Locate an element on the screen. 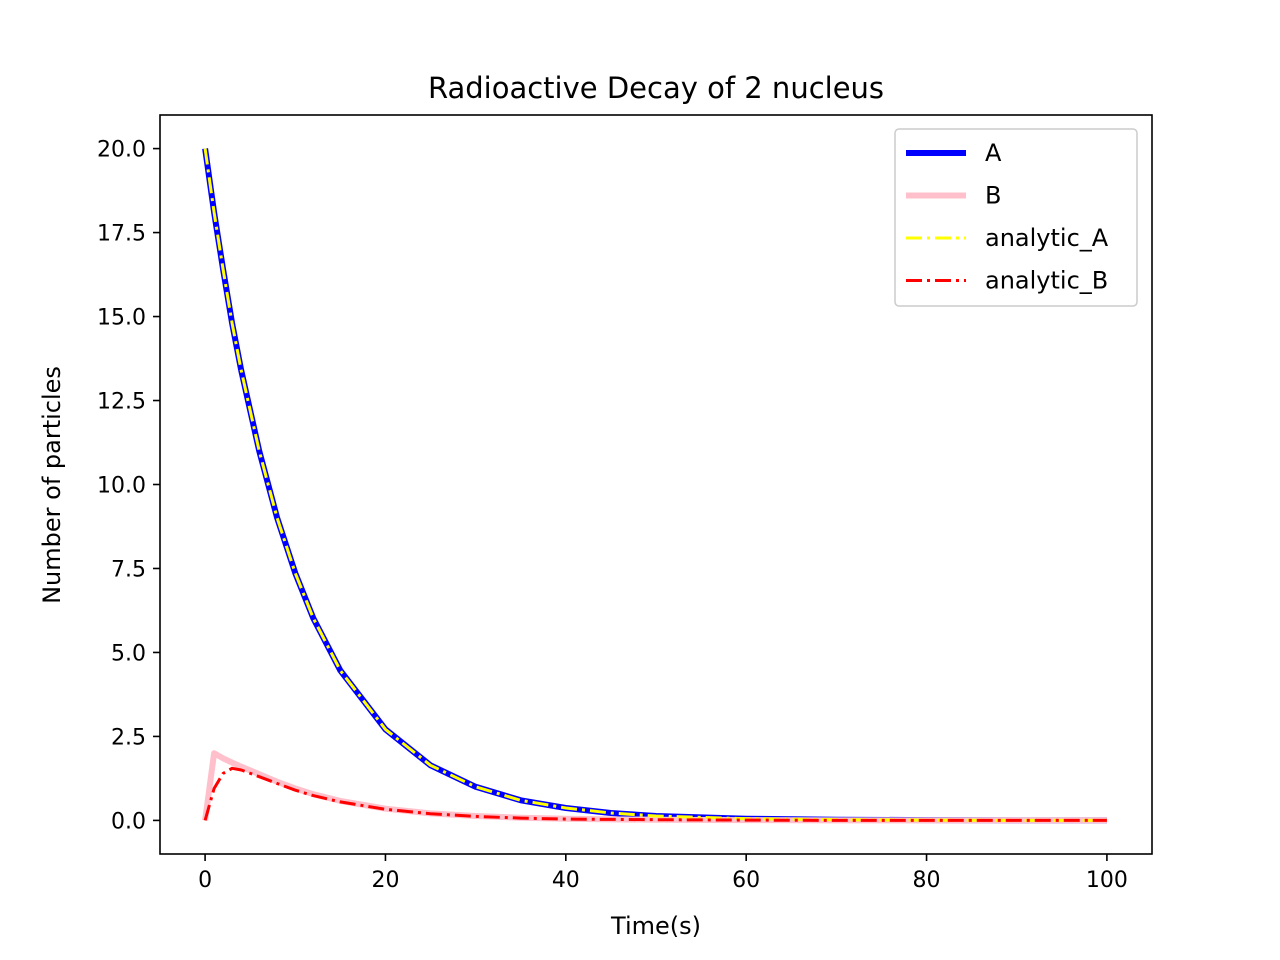 The image size is (1280, 960). x-tick-label: 20 is located at coordinates (385, 880).